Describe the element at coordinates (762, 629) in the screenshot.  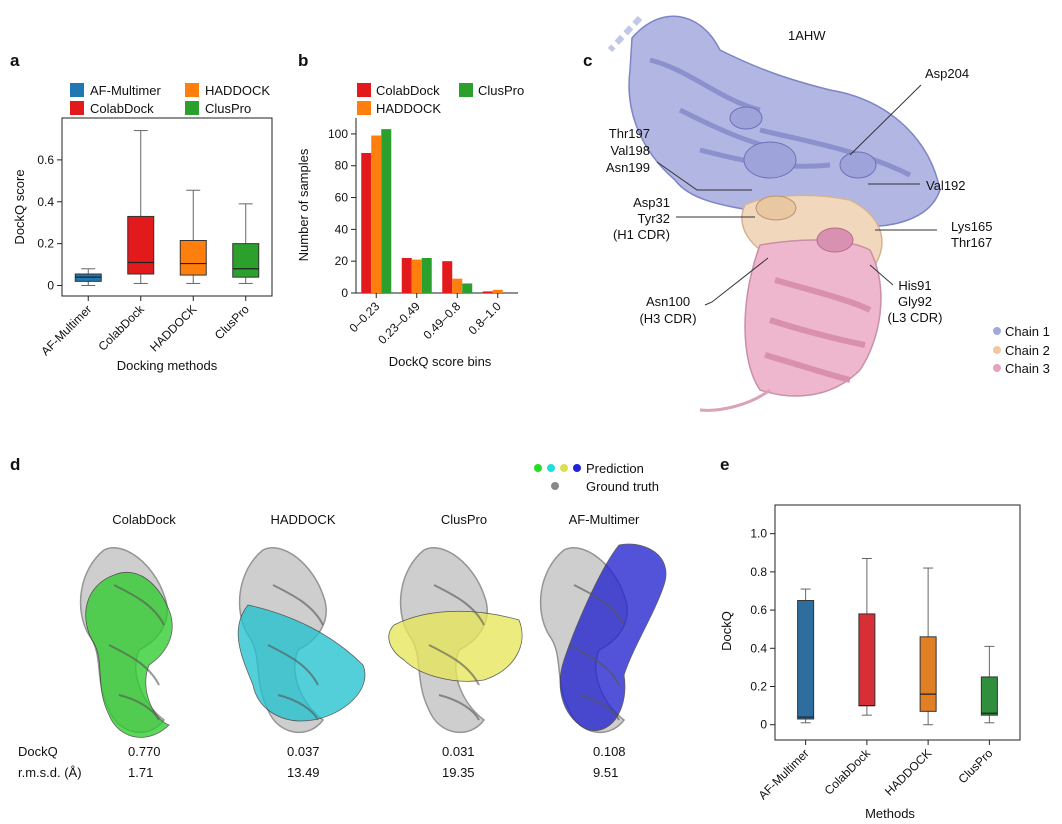
I see `panel-e-y-axis: 0 0.2 0.4 0.6 0.8 1.0` at that location.